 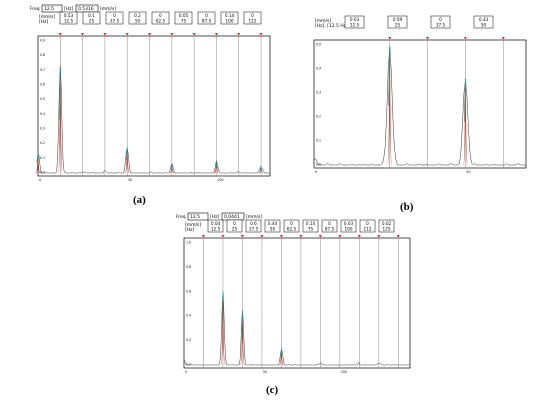 I want to click on amp-value: 0.0441, so click(x=232, y=217).